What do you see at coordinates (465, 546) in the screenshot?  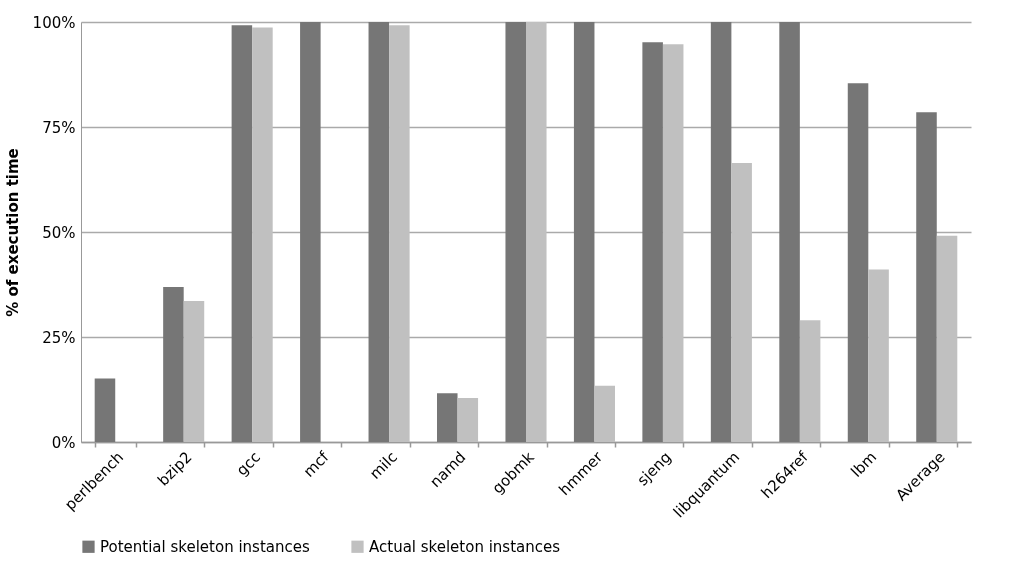 I see `legend-label: Actual skeleton instances` at bounding box center [465, 546].